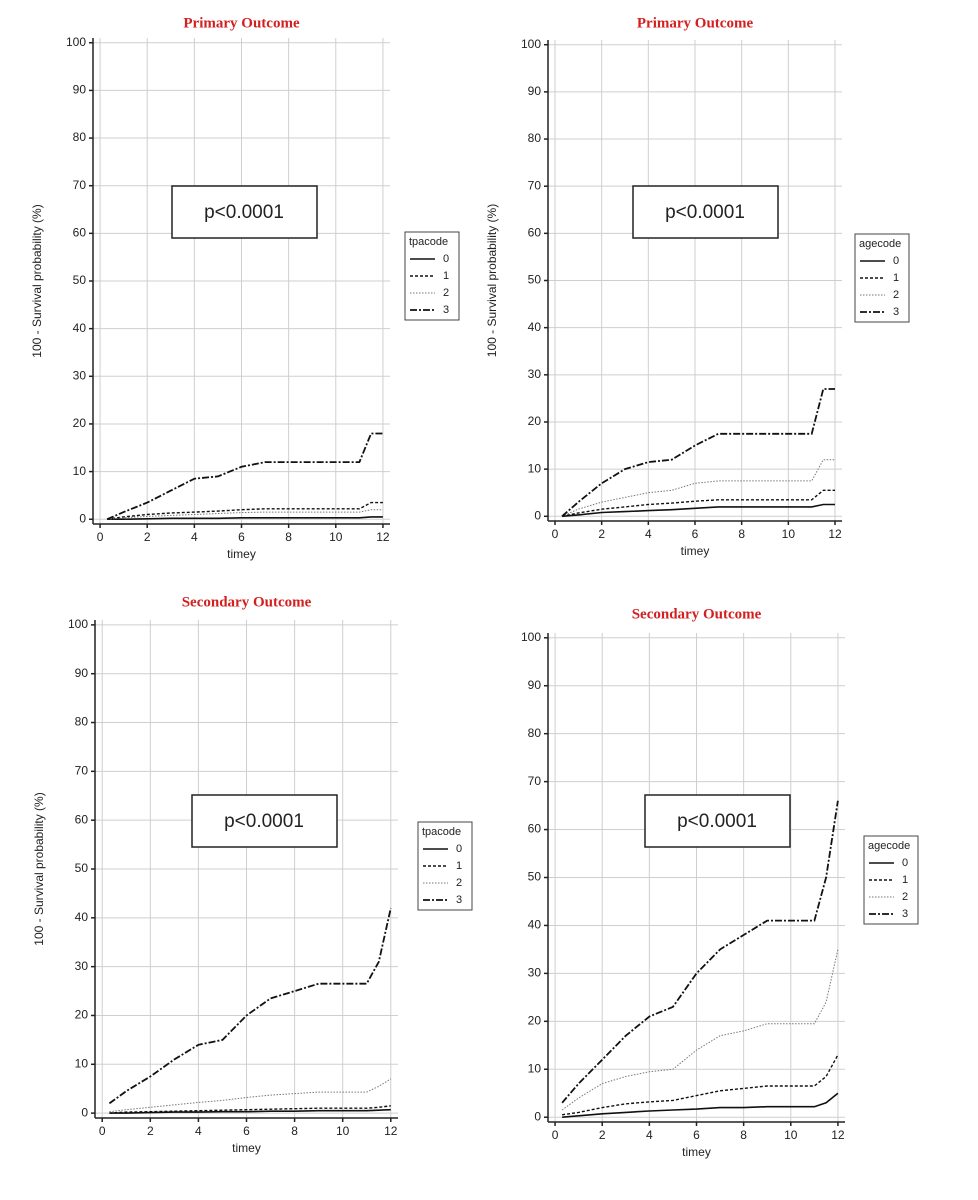  I want to click on legend-title: tpacode, so click(428, 242).